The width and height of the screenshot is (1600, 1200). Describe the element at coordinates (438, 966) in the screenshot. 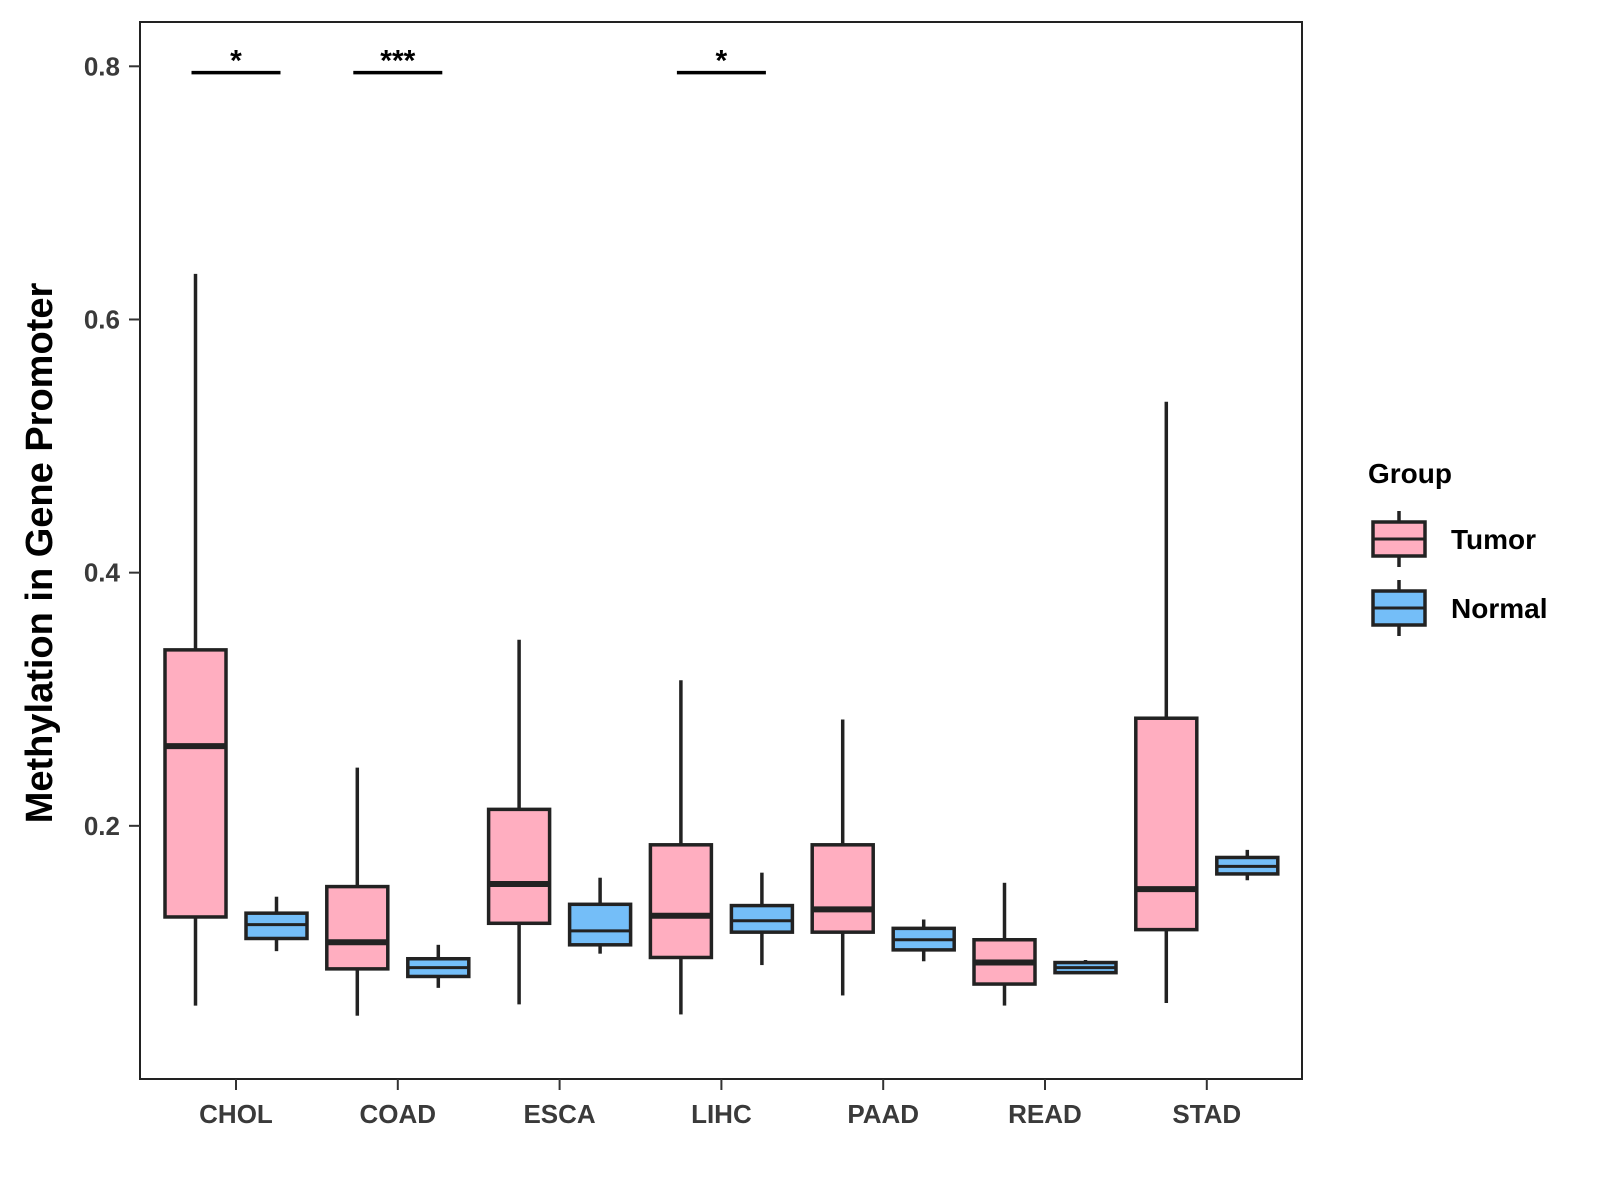

I see `box-coad-normal` at that location.